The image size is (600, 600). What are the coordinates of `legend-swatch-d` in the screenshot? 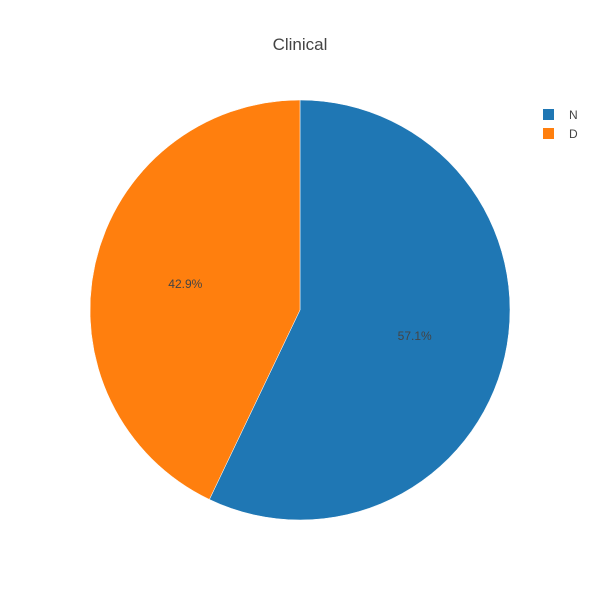 It's located at (548, 133).